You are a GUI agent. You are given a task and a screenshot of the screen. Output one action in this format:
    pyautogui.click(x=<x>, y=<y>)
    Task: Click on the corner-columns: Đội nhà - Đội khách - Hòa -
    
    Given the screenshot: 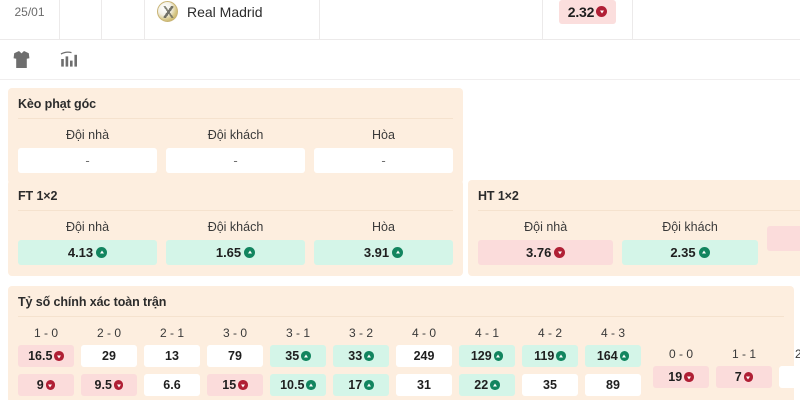 What is the action you would take?
    pyautogui.click(x=235, y=147)
    